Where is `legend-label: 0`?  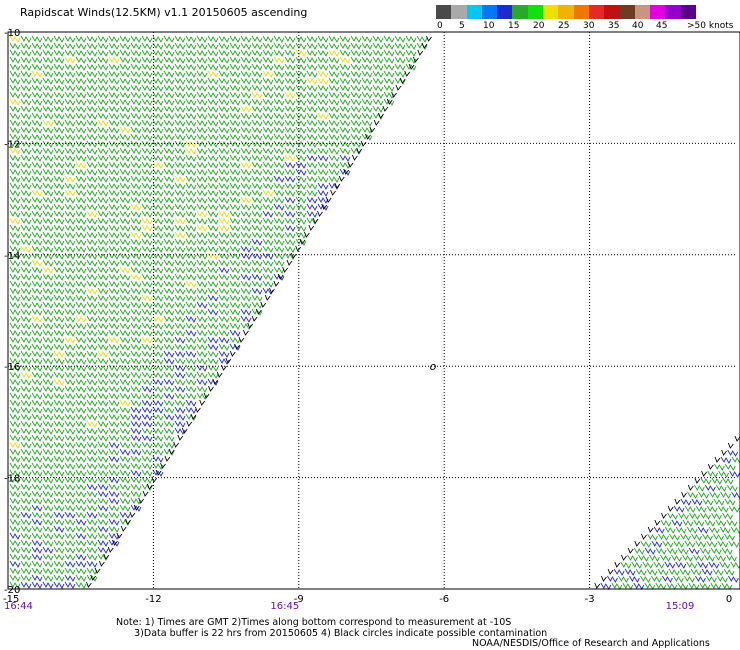 legend-label: 0 is located at coordinates (440, 26).